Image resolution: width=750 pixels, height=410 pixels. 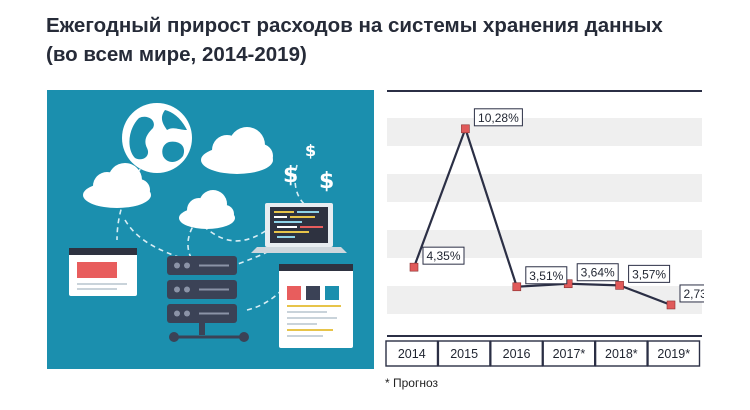 I want to click on data-label: 3,57%, so click(x=649, y=273).